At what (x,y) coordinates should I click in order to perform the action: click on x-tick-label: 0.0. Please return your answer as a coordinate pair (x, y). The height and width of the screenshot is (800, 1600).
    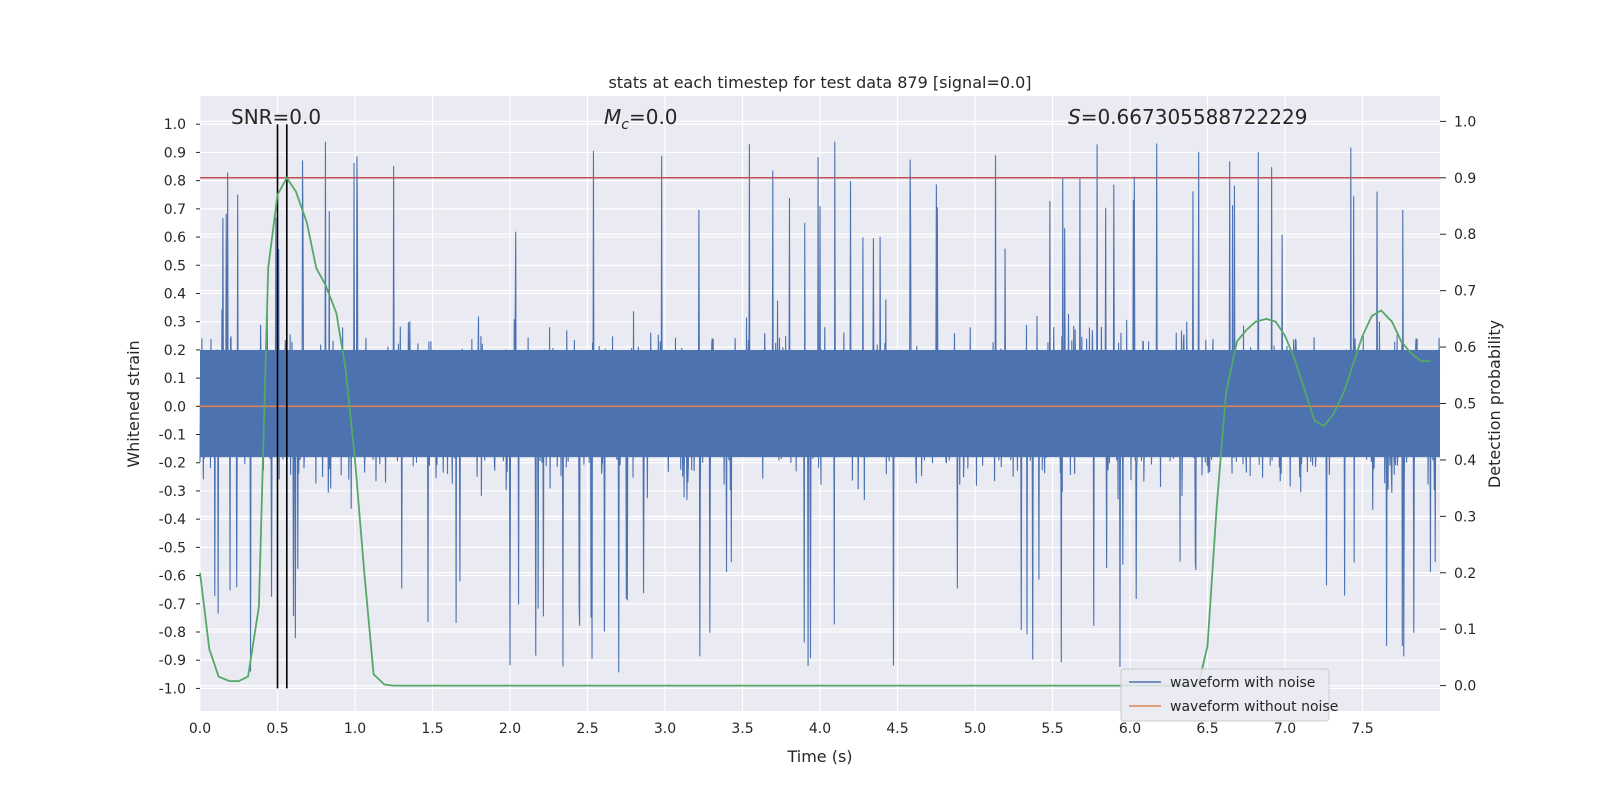
    Looking at the image, I should click on (200, 729).